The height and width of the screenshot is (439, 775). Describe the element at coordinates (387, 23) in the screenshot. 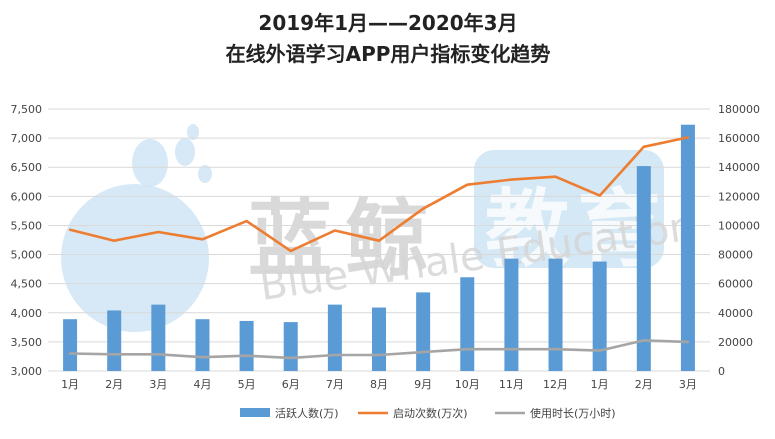

I see `chart-title-line1: 2019年1月——2020年3月` at that location.